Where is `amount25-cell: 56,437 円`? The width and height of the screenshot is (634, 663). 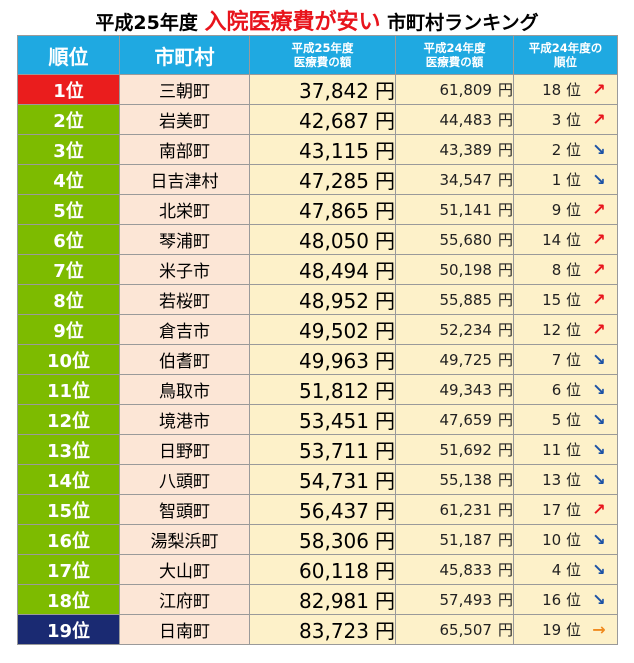
amount25-cell: 56,437 円 is located at coordinates (322, 509).